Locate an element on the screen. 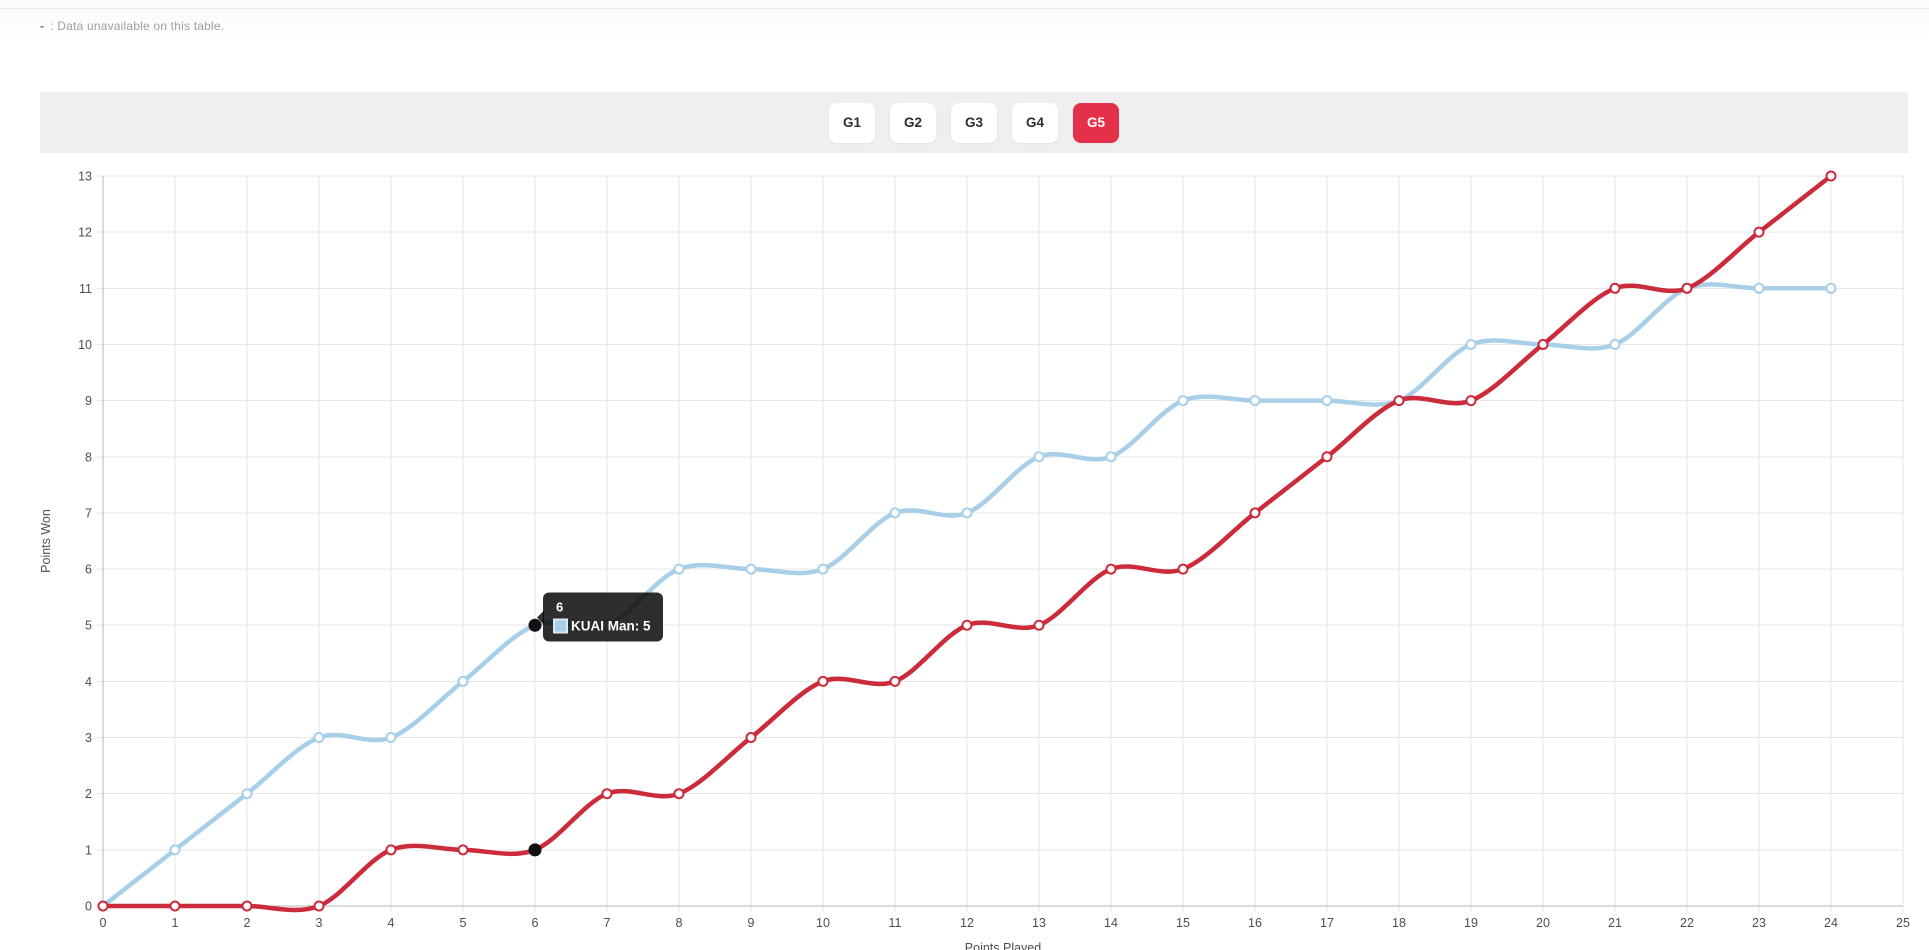 The width and height of the screenshot is (1929, 950). svg-text: 14 is located at coordinates (1111, 923).